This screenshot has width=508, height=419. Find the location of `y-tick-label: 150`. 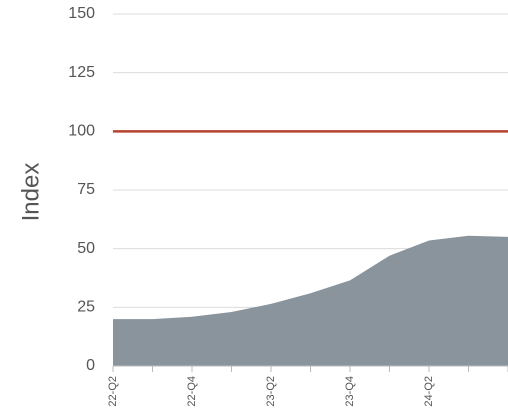

y-tick-label: 150 is located at coordinates (81, 13).